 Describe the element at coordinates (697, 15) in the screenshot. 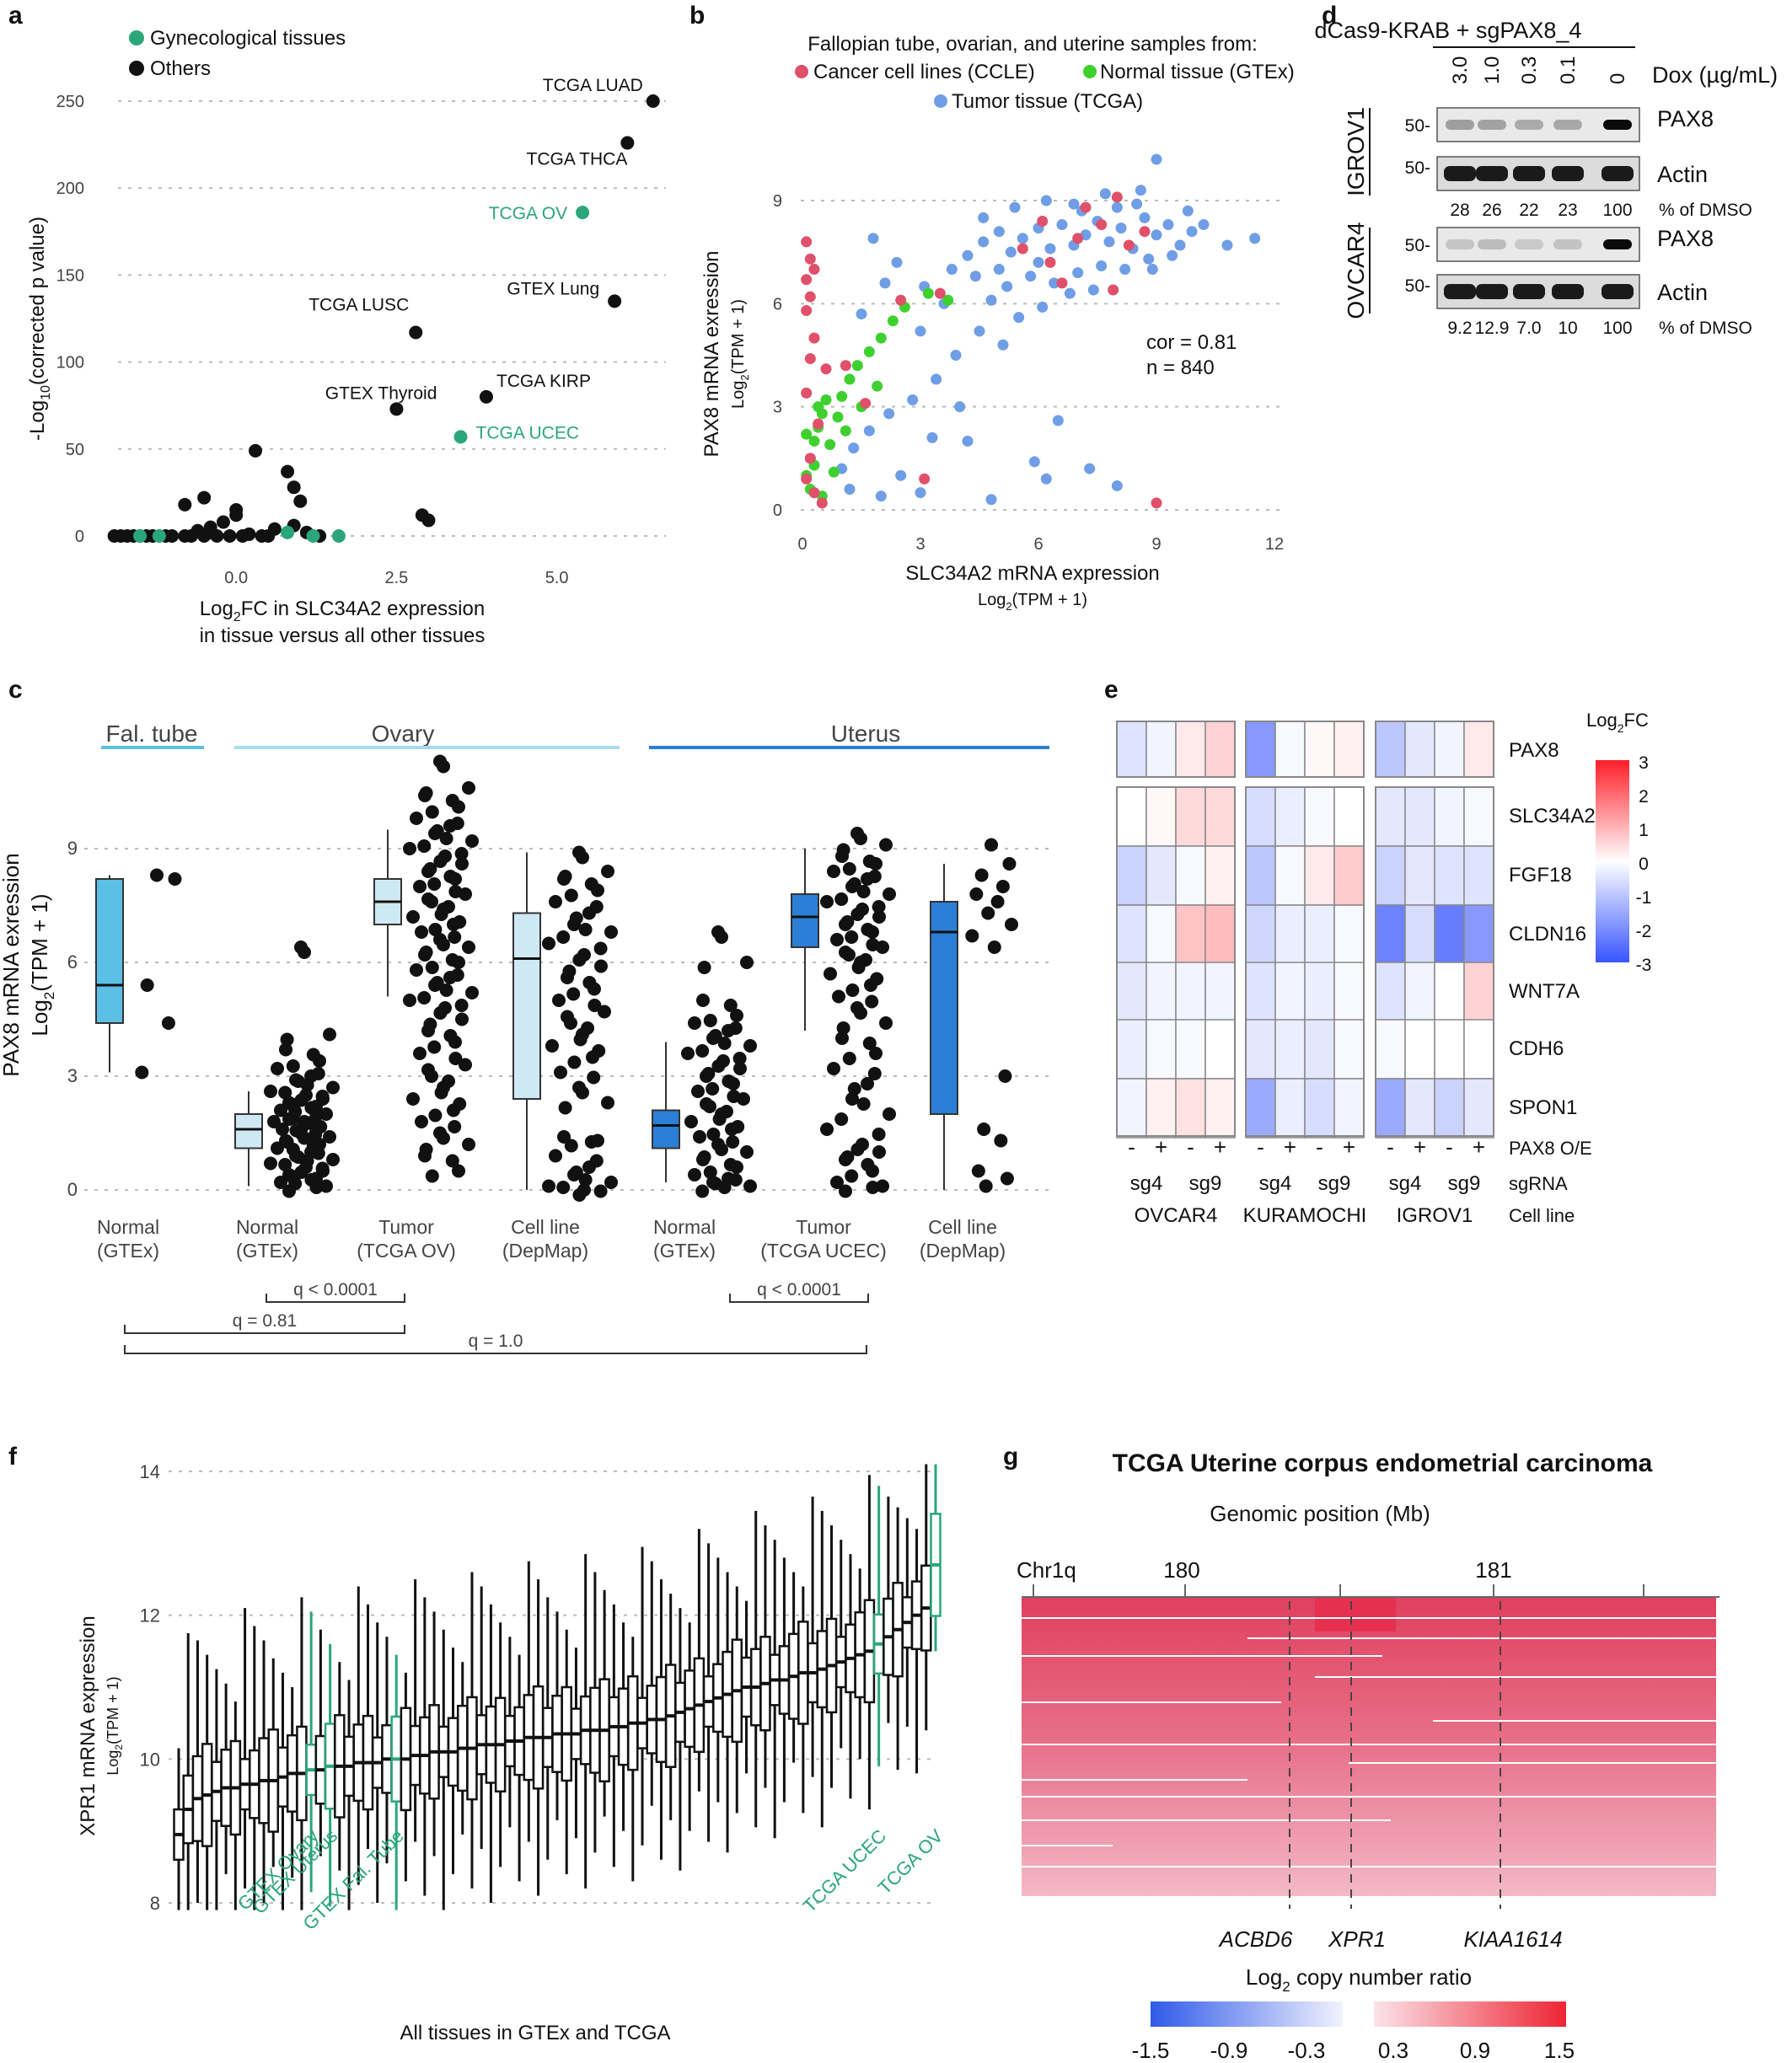

I see `panel-b-letter: b` at that location.